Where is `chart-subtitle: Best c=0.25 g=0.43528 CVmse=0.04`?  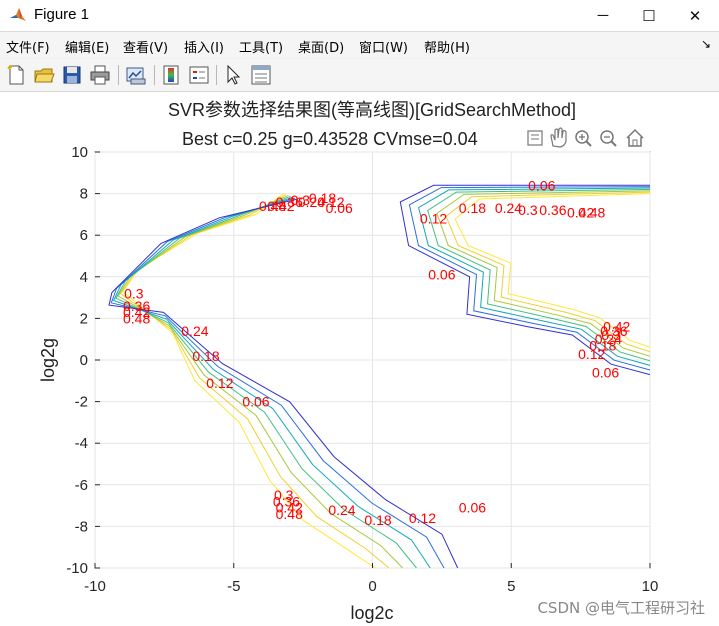
chart-subtitle: Best c=0.25 g=0.43528 CVmse=0.04 is located at coordinates (330, 139).